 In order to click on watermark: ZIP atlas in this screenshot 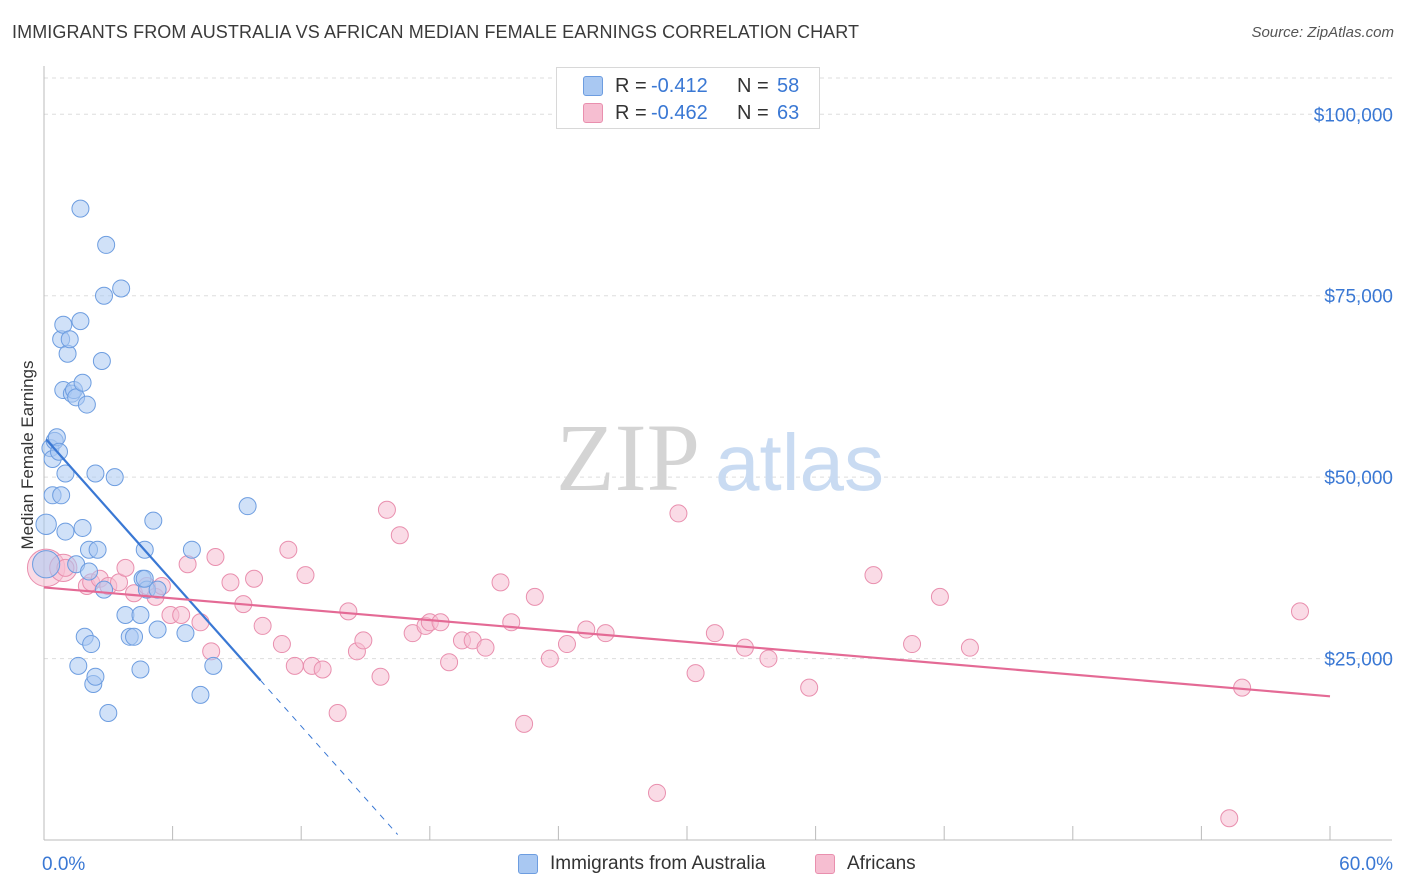, I will do `click(720, 457)`.